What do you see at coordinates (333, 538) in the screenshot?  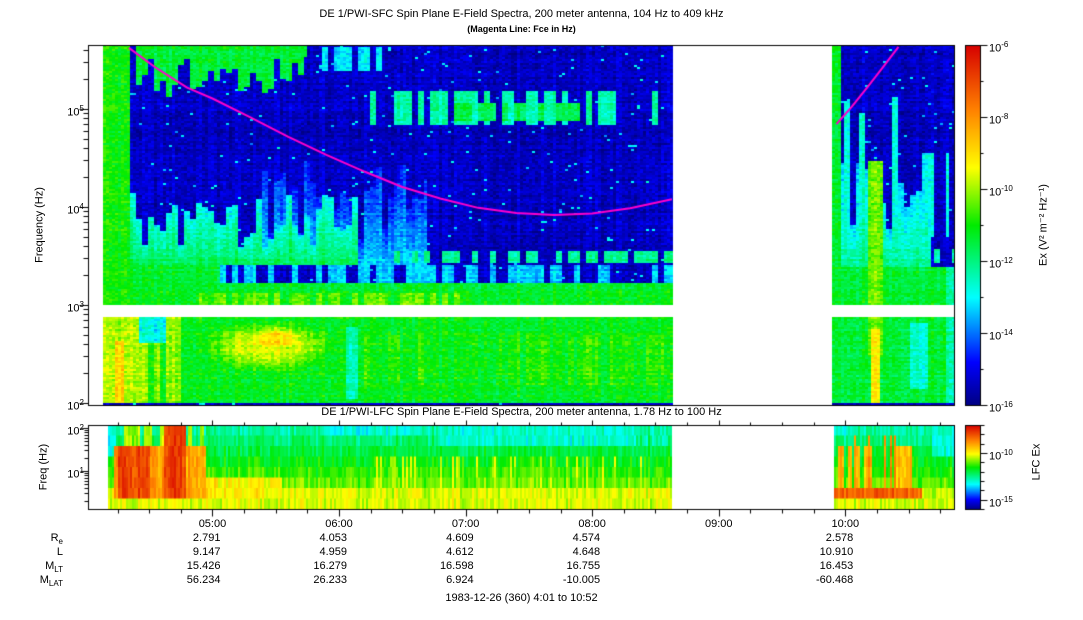 I see `ephemeris-value: 4.053` at bounding box center [333, 538].